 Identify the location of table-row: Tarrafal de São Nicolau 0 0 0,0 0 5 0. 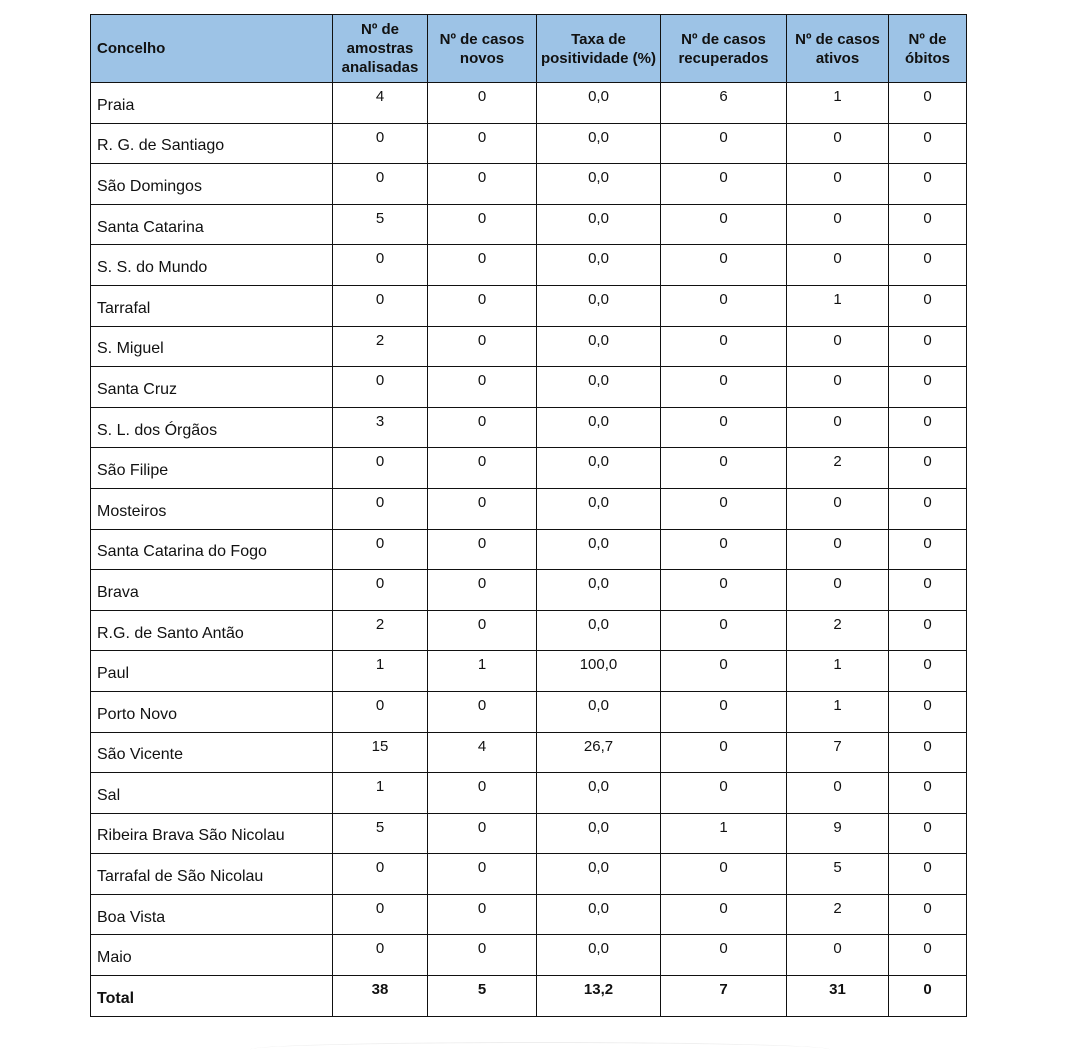
(528, 874).